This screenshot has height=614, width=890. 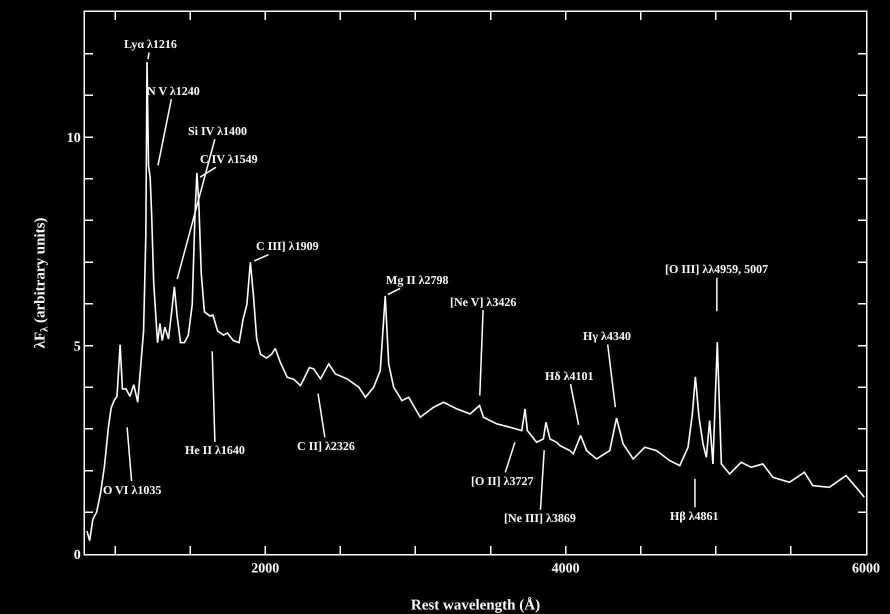 What do you see at coordinates (475, 605) in the screenshot?
I see `x-axis-title: Rest wavelength (Å)` at bounding box center [475, 605].